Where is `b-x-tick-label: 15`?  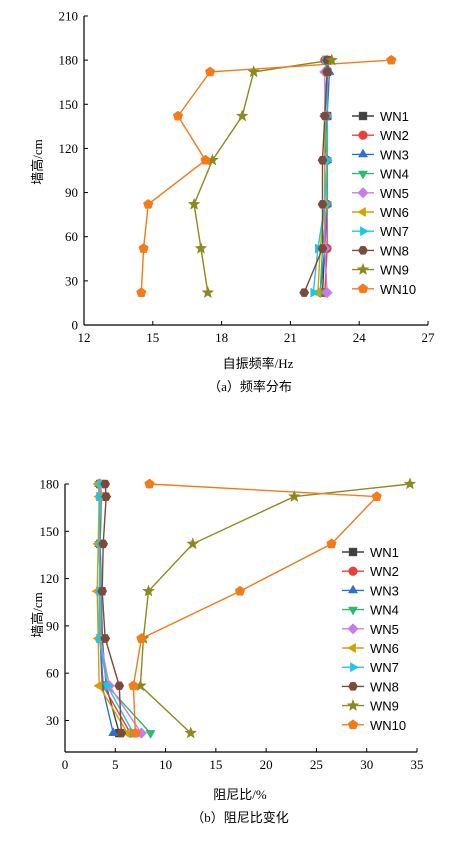
b-x-tick-label: 15 is located at coordinates (215, 764).